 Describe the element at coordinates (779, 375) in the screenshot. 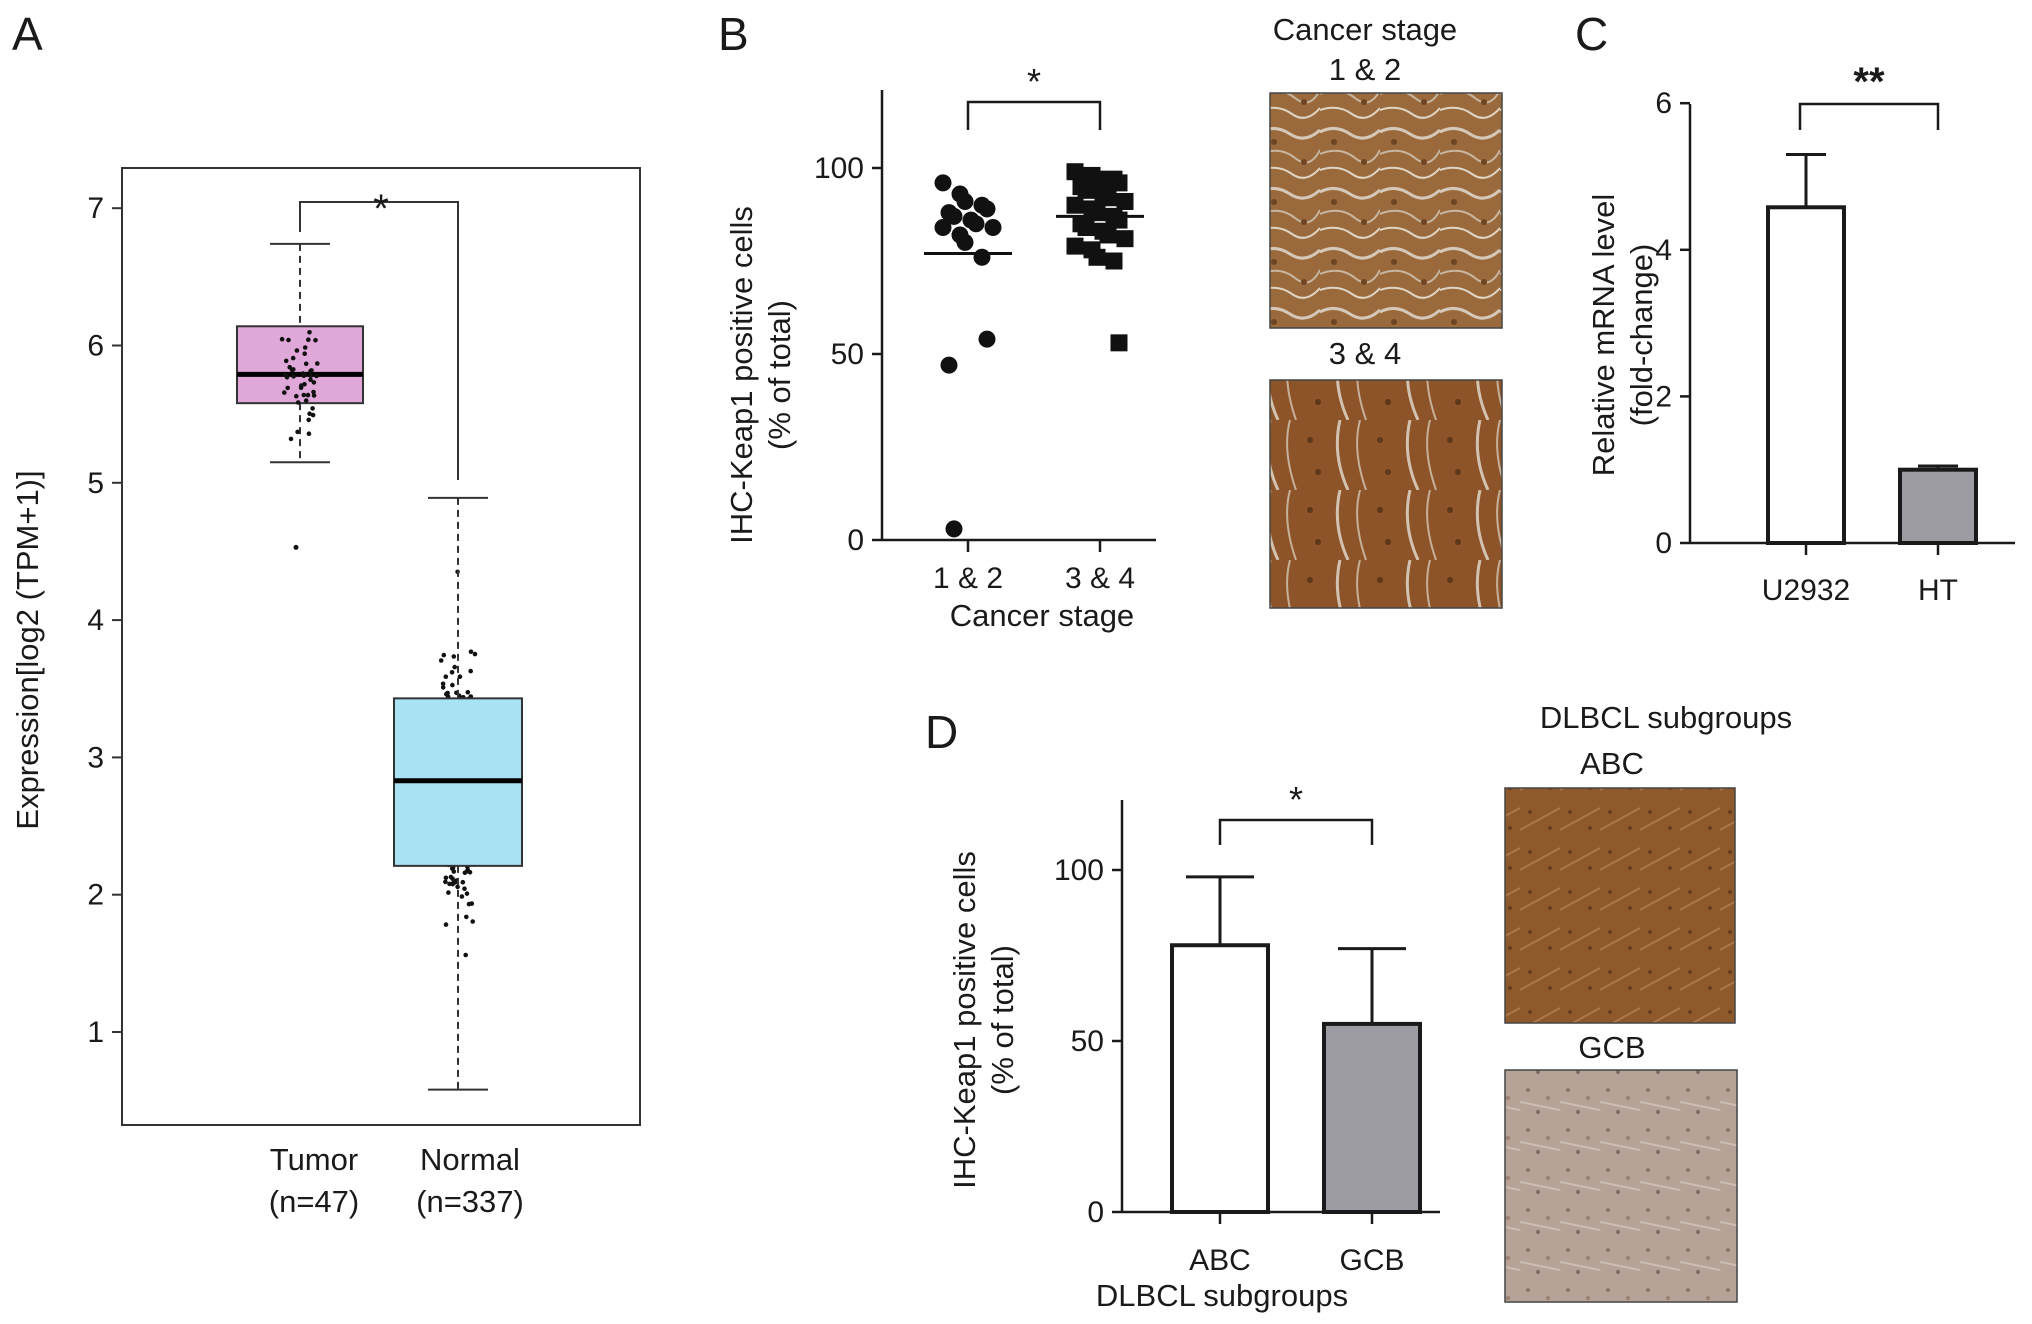

I see `panel-b-y-axis-label-unit: (% of total)` at that location.